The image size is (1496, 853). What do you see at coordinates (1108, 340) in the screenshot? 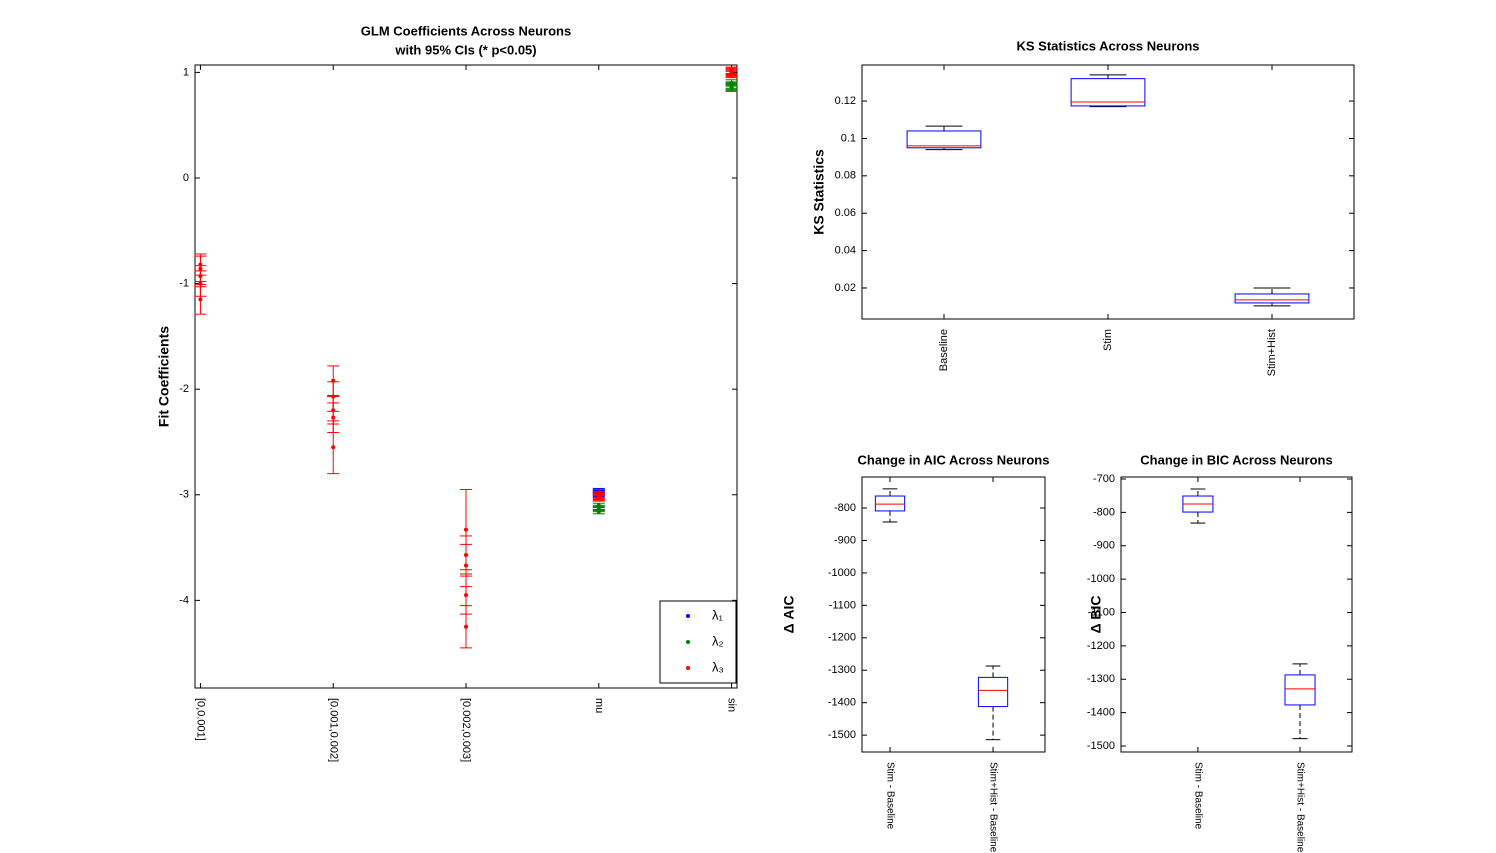
I see `x-tick-label: Stim` at bounding box center [1108, 340].